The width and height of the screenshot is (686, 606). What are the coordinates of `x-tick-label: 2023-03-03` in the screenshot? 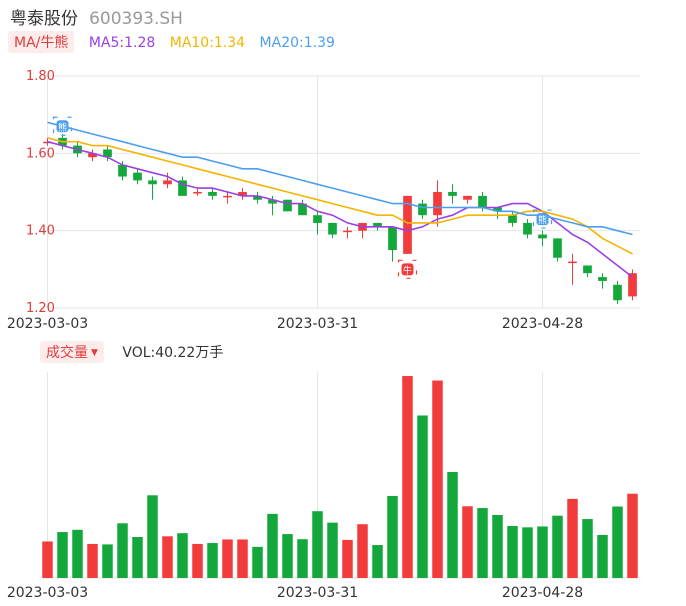 It's located at (47, 324).